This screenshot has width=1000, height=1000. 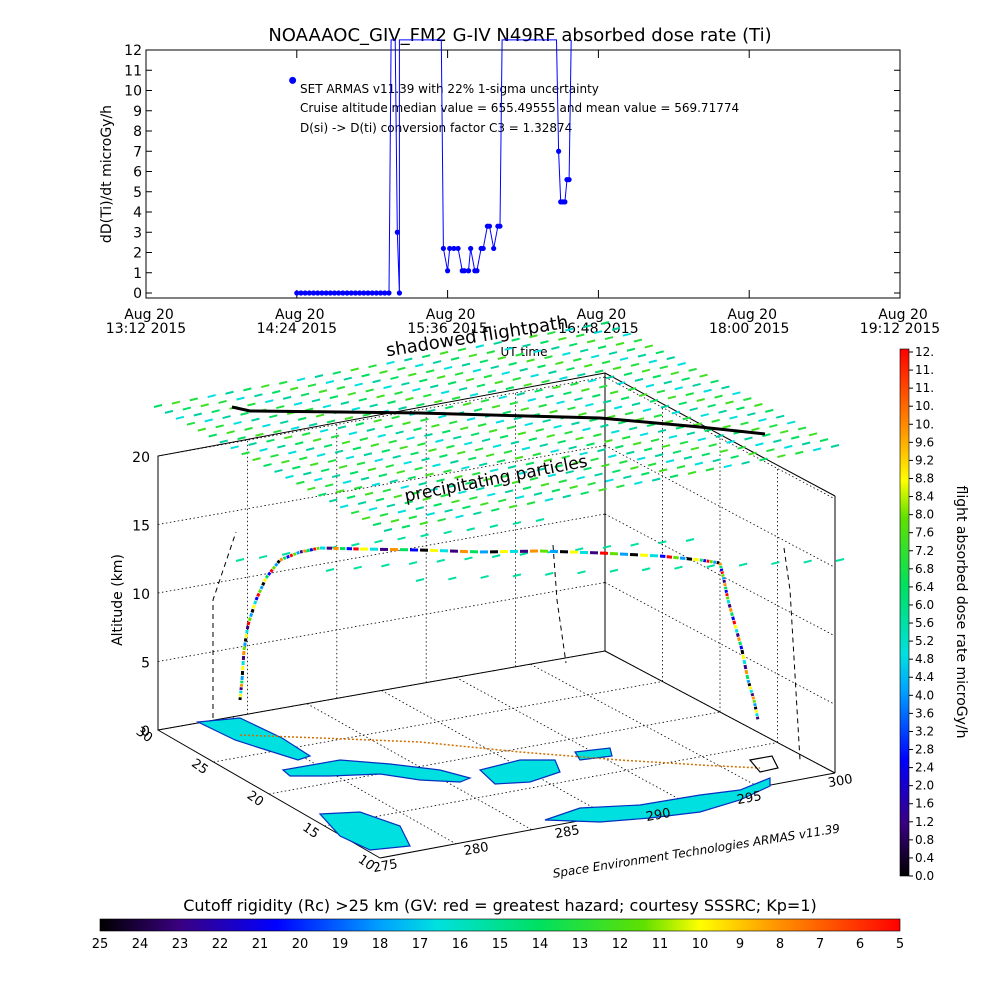 I want to click on station-marker, so click(x=763, y=764).